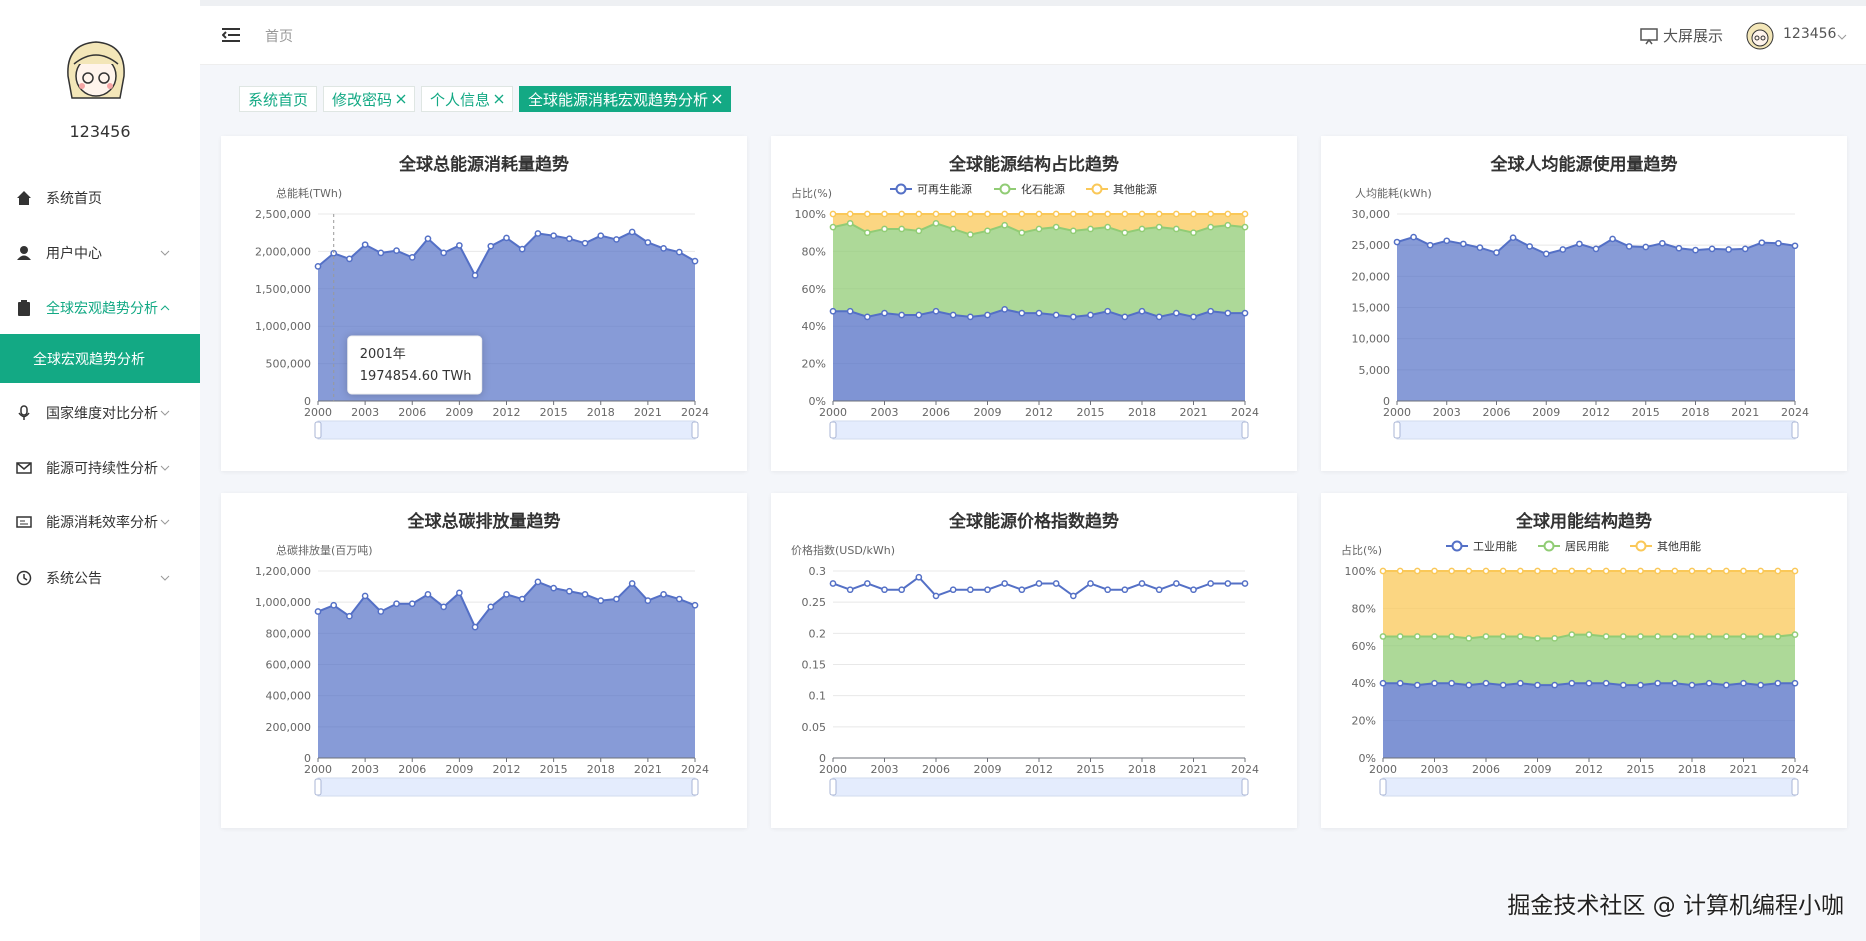 This screenshot has width=1866, height=941. I want to click on breadcrumb: 首页, so click(279, 37).